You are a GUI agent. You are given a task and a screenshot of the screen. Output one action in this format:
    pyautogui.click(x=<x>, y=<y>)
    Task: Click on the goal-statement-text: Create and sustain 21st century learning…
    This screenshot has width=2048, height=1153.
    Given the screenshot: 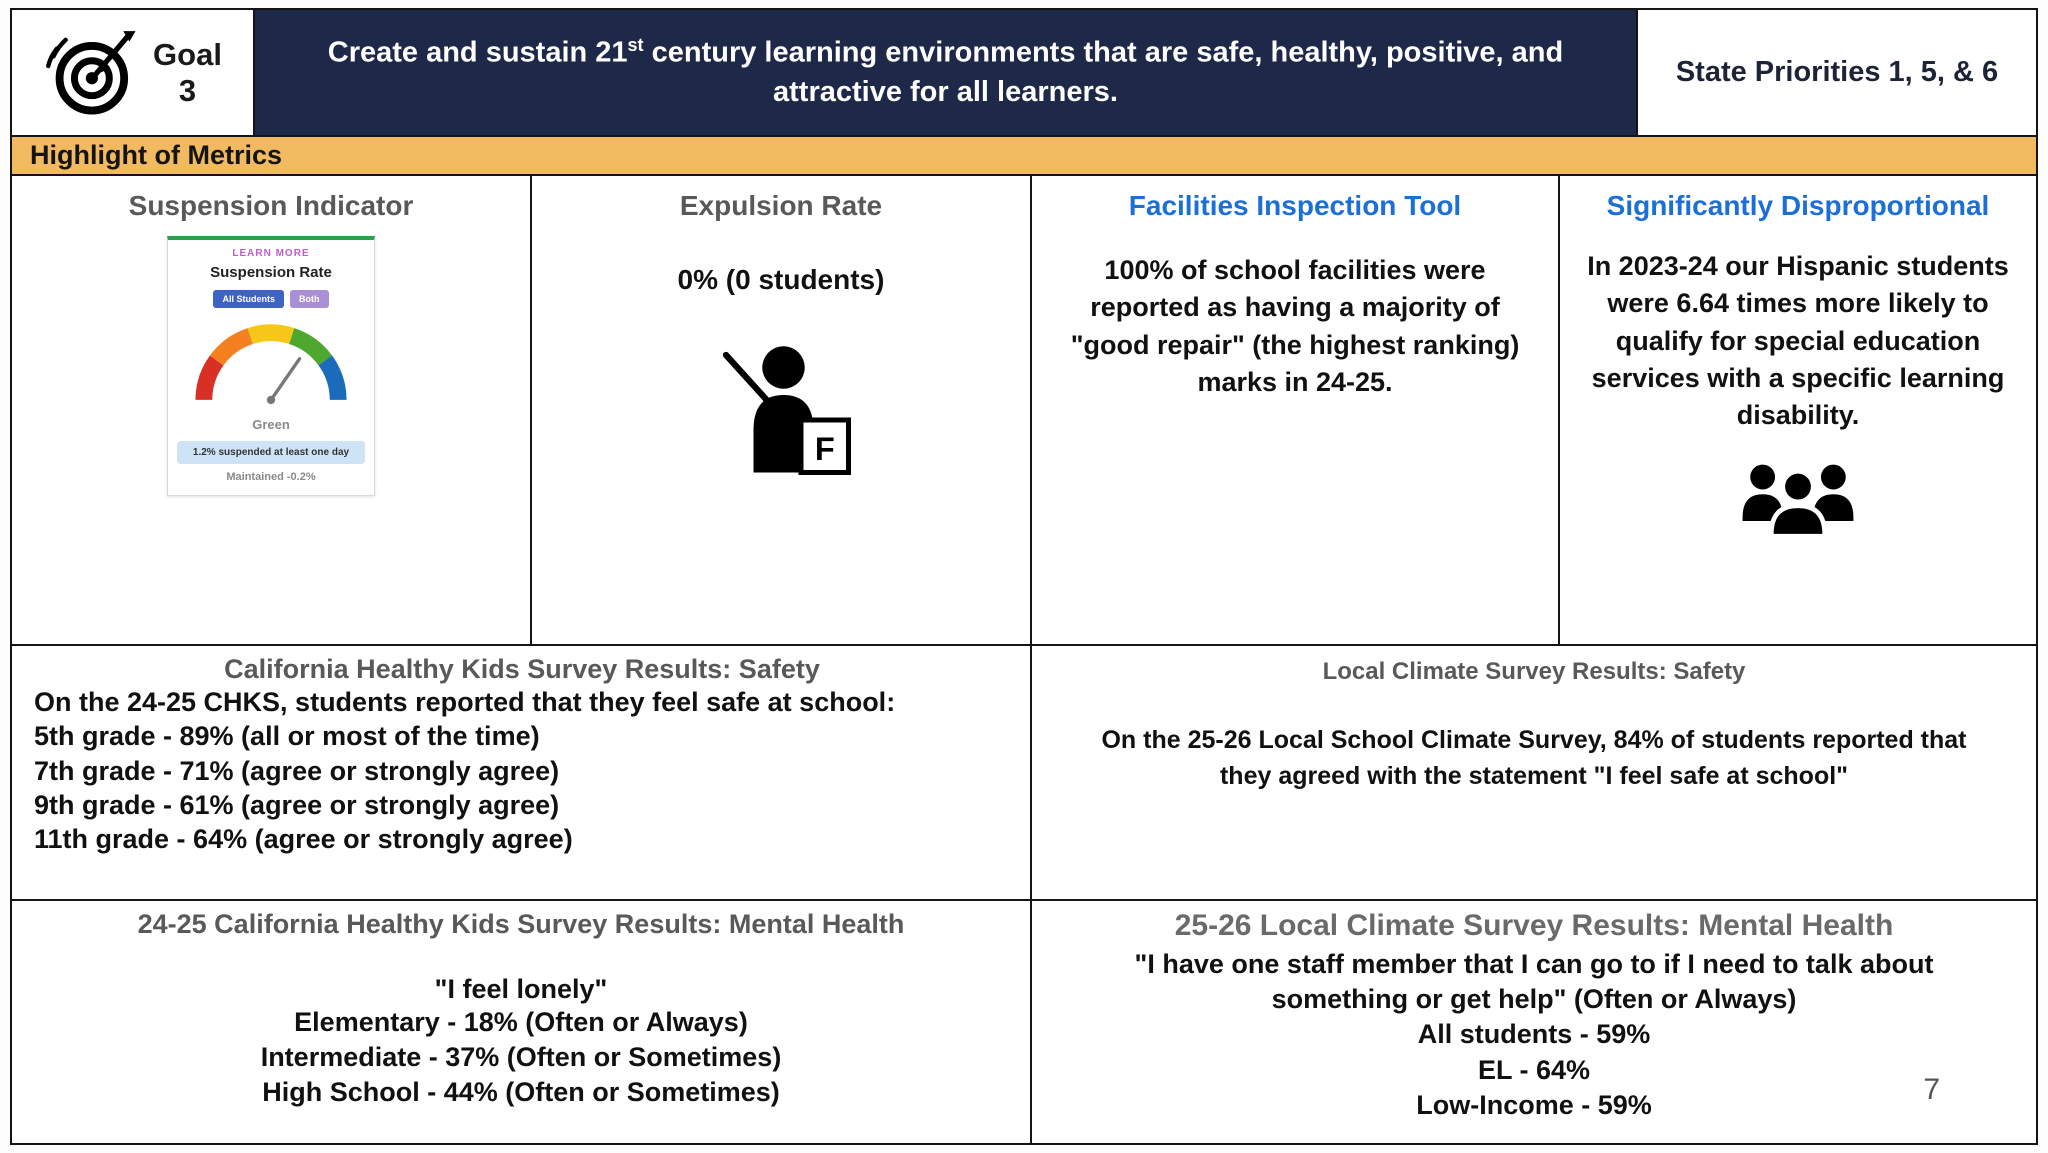 What is the action you would take?
    pyautogui.click(x=945, y=72)
    